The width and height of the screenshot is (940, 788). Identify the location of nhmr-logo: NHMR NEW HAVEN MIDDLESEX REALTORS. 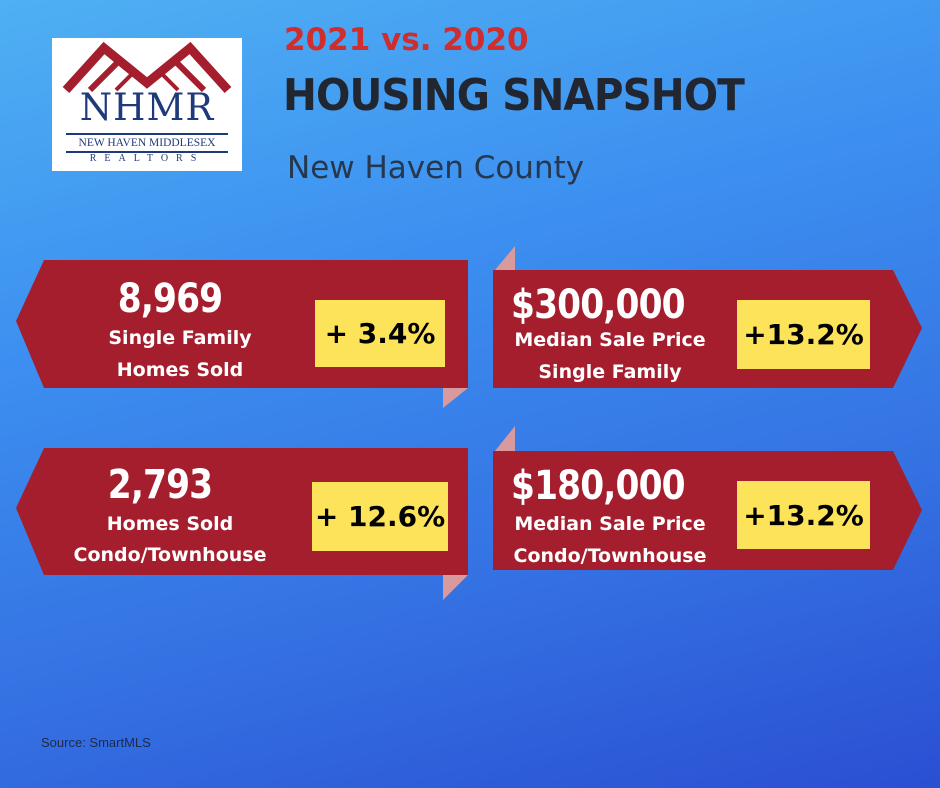
(147, 104).